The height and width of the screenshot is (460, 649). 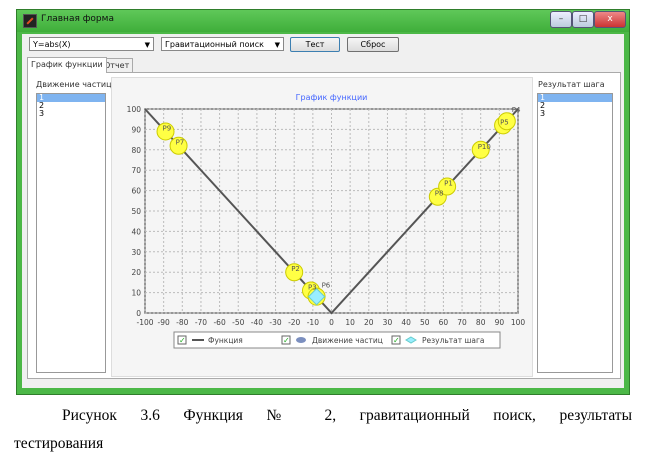 What do you see at coordinates (257, 322) in the screenshot?
I see `x-tick-label: -40` at bounding box center [257, 322].